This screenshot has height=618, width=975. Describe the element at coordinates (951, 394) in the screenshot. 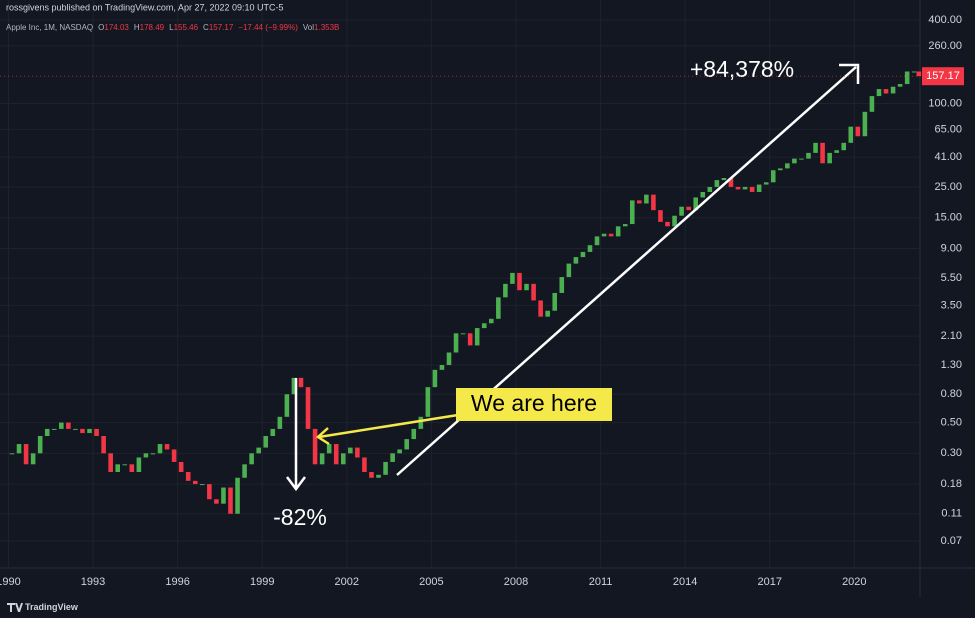

I see `y-tick-label: 0.80` at that location.